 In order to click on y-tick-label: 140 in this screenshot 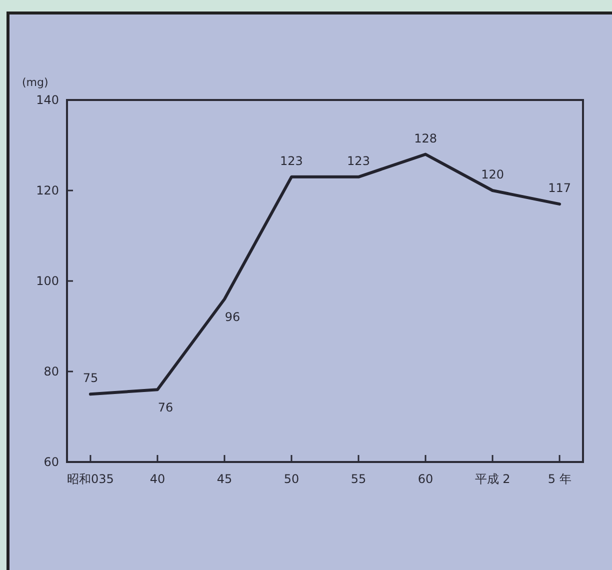, I will do `click(47, 100)`.